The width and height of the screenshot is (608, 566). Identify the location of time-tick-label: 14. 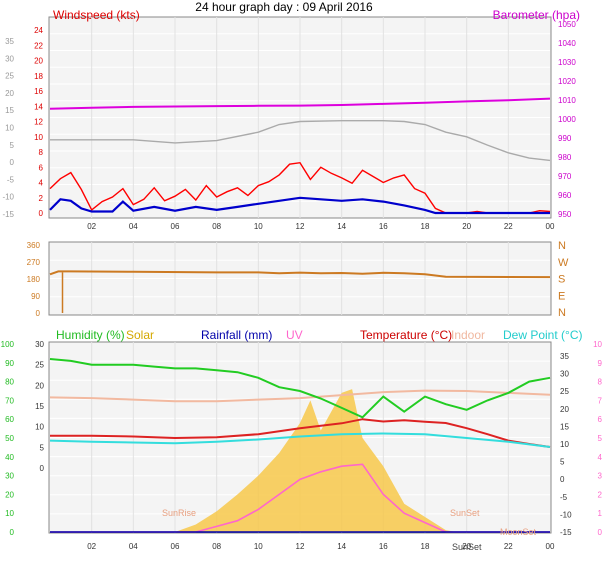
(341, 546).